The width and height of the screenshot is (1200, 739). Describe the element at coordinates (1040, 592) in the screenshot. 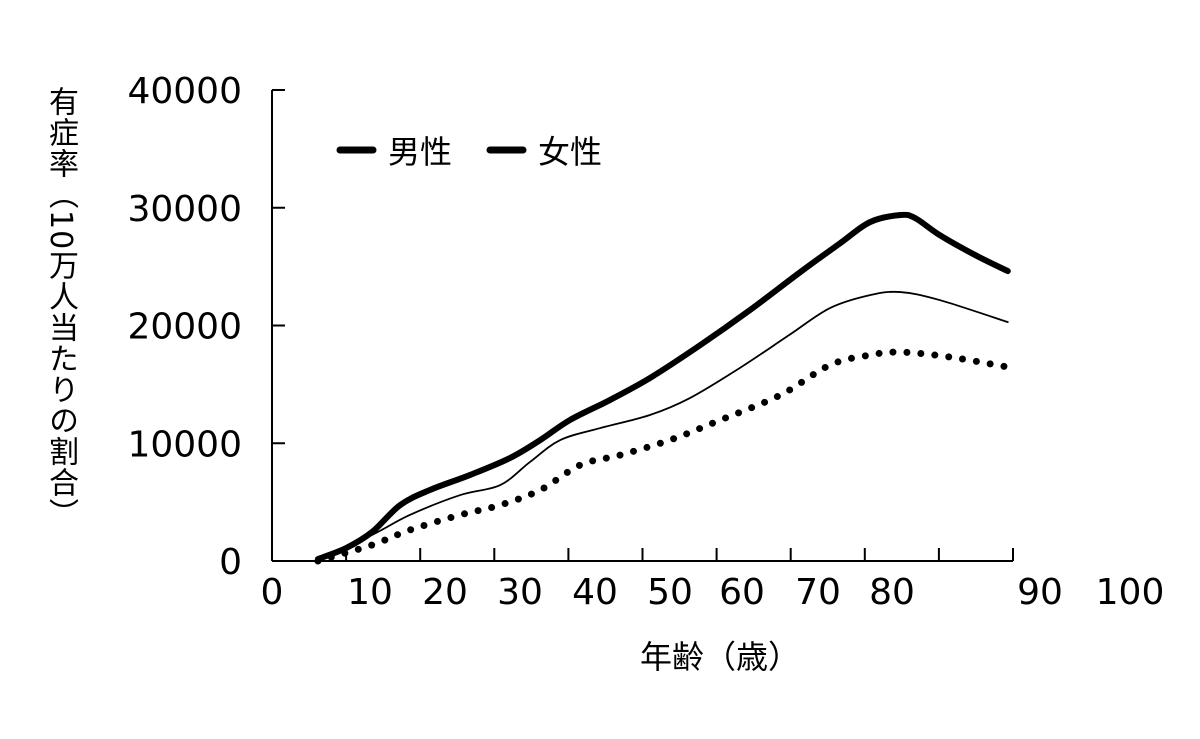

I see `x-tick-label: 90` at that location.